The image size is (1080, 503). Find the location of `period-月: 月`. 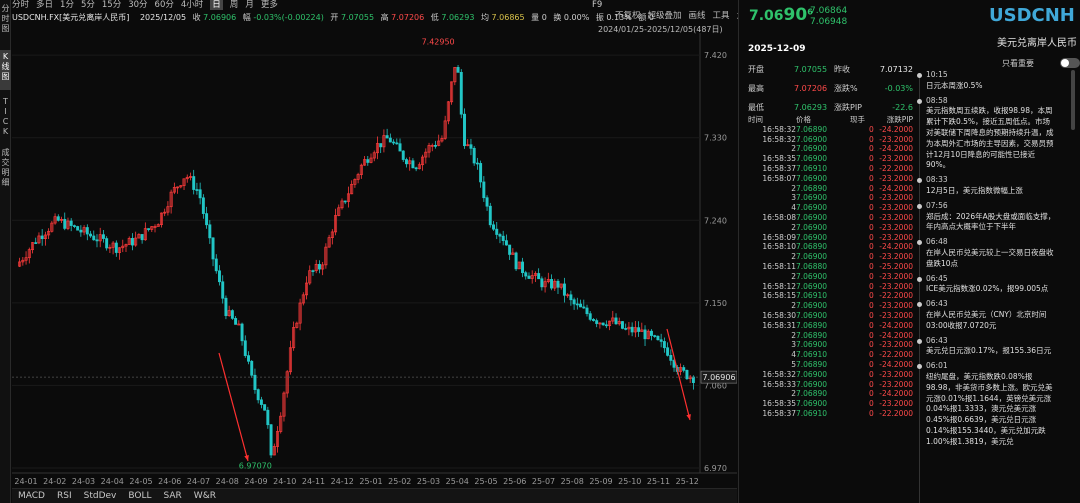

period-月: 月 is located at coordinates (249, 5).